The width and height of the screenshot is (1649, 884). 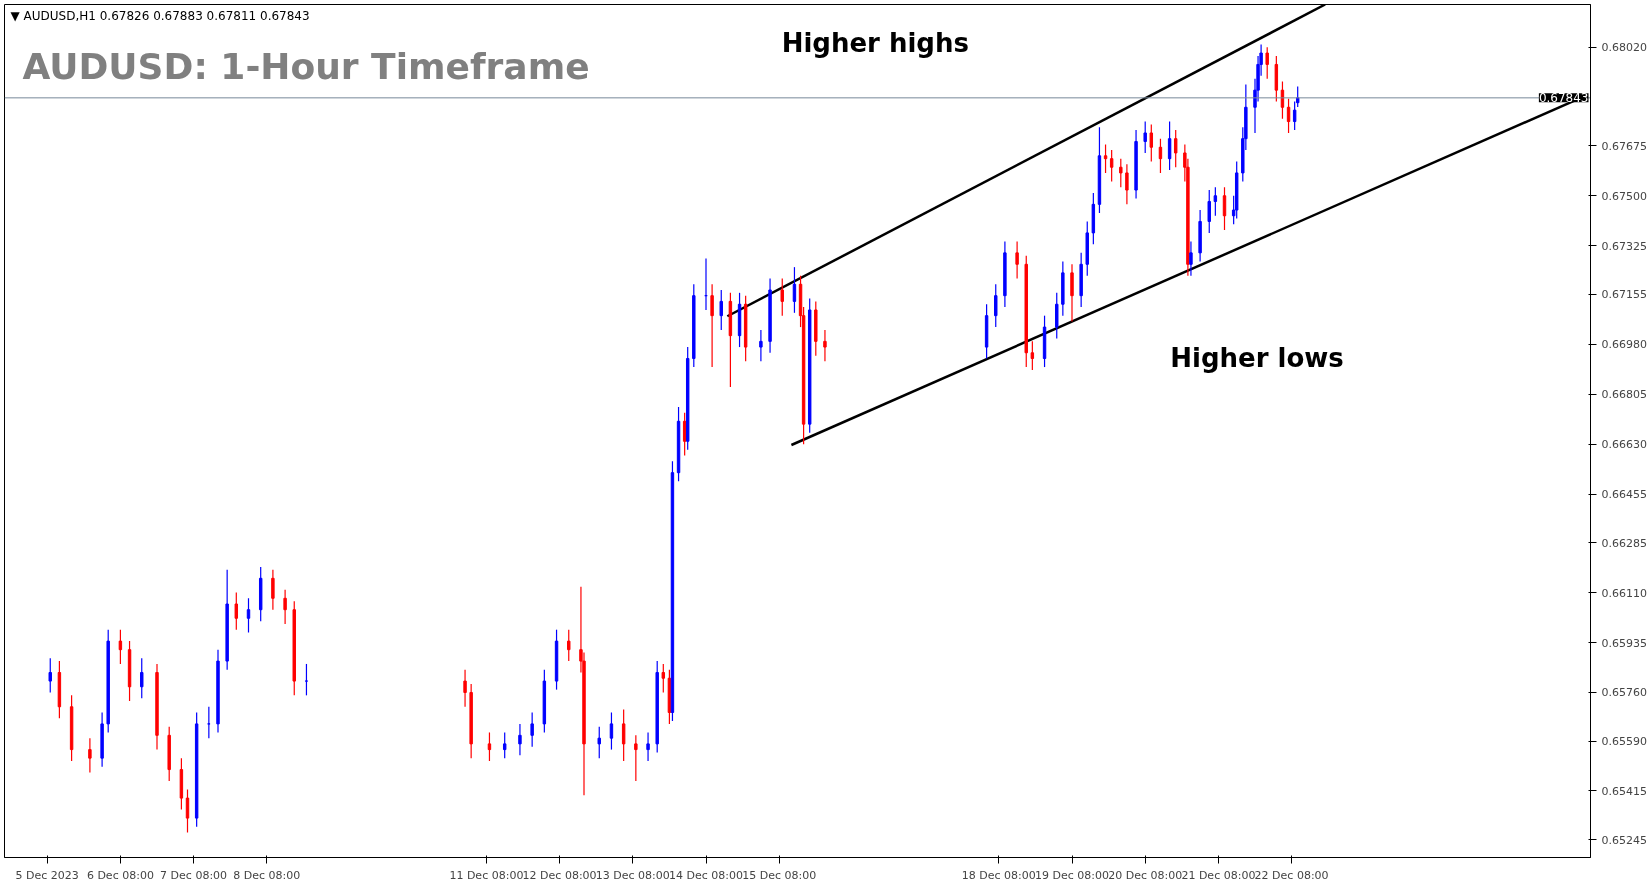 What do you see at coordinates (1145, 875) in the screenshot?
I see `x-tick-label: 20 Dec 08:00` at bounding box center [1145, 875].